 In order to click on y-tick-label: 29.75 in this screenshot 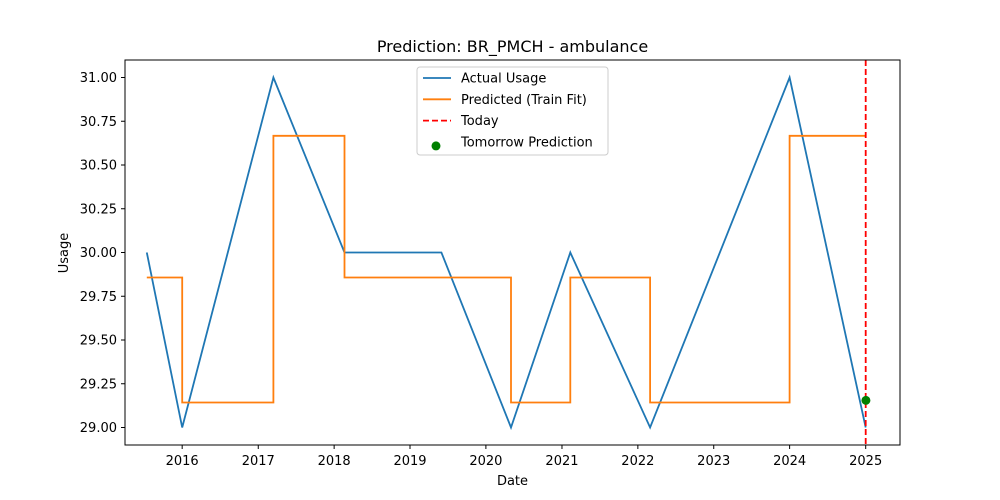, I will do `click(98, 297)`.